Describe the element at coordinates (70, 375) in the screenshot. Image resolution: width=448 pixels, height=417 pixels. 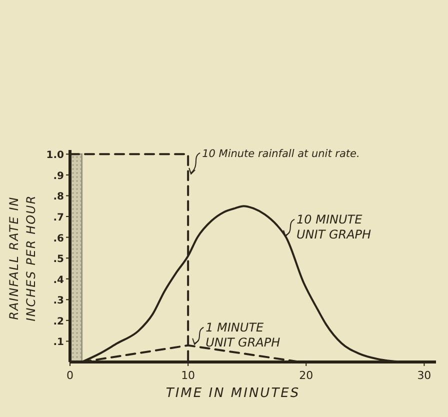
I see `x-tick-label: 0` at that location.